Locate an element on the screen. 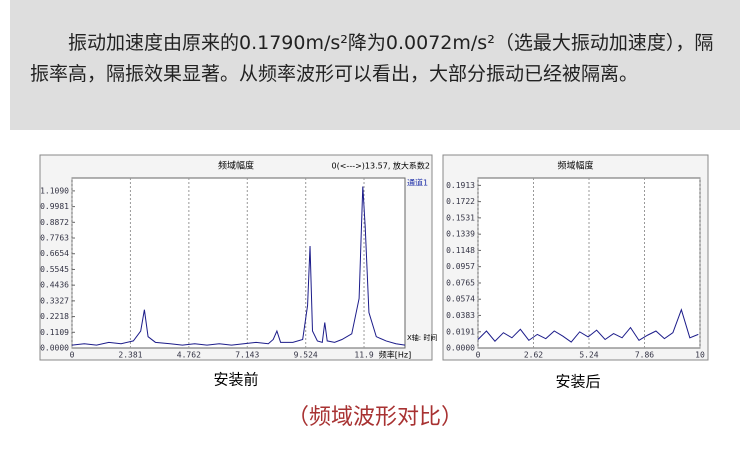 The image size is (750, 450). x-tick-label: 2.62 is located at coordinates (533, 355).